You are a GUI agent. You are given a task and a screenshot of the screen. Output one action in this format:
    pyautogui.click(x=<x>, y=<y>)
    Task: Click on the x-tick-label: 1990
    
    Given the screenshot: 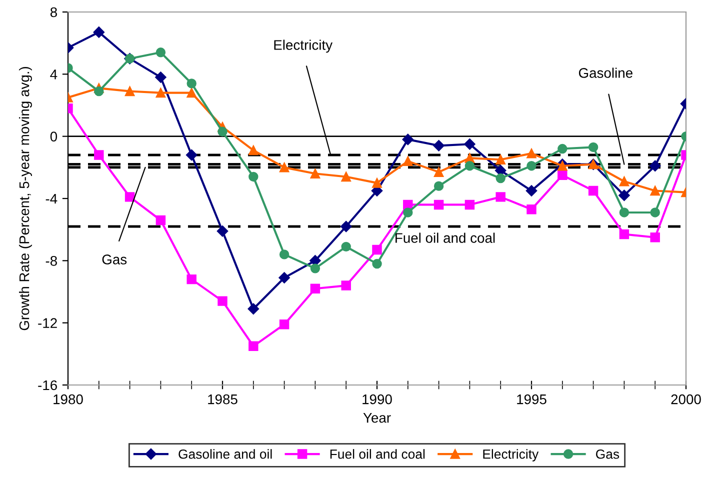 What is the action you would take?
    pyautogui.click(x=377, y=399)
    